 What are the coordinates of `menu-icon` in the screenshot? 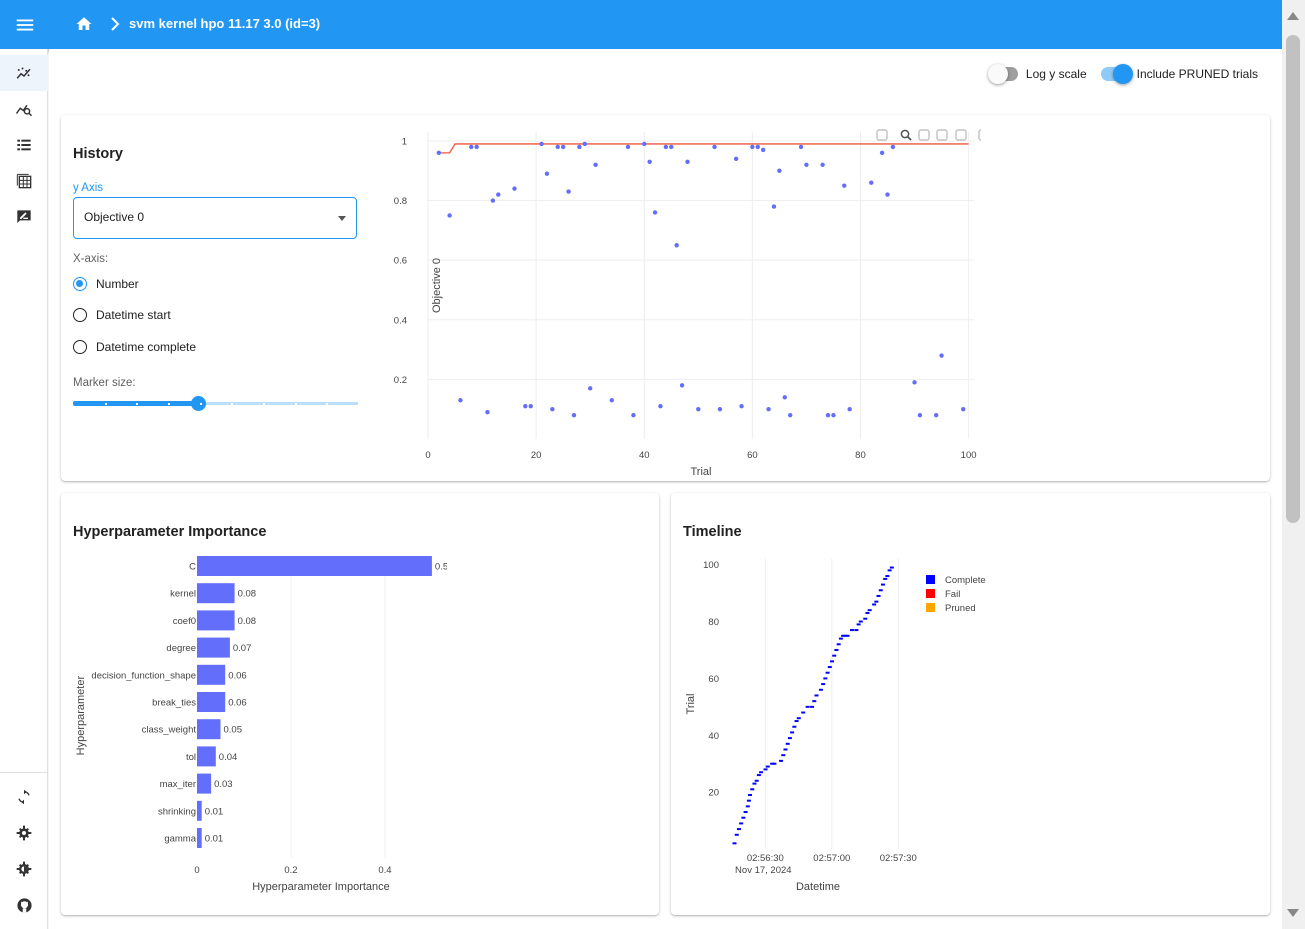 It's located at (25, 25).